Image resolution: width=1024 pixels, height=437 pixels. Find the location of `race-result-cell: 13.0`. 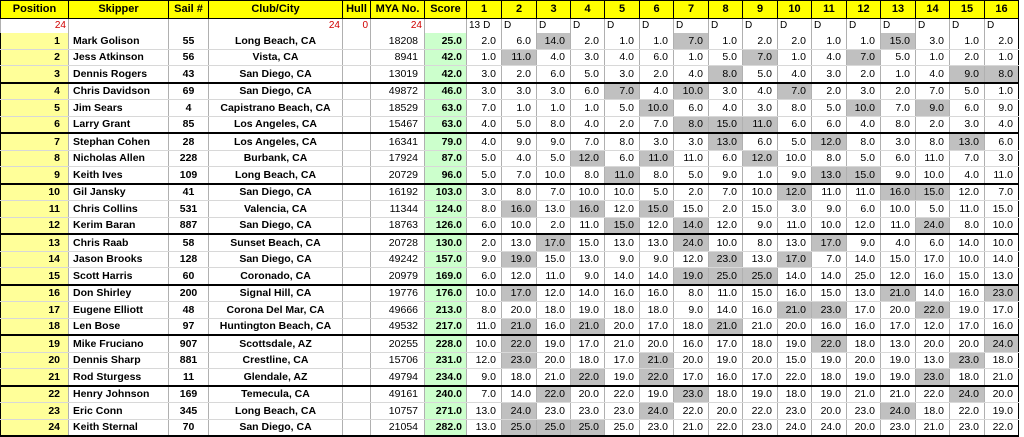

race-result-cell: 13.0 is located at coordinates (760, 259).